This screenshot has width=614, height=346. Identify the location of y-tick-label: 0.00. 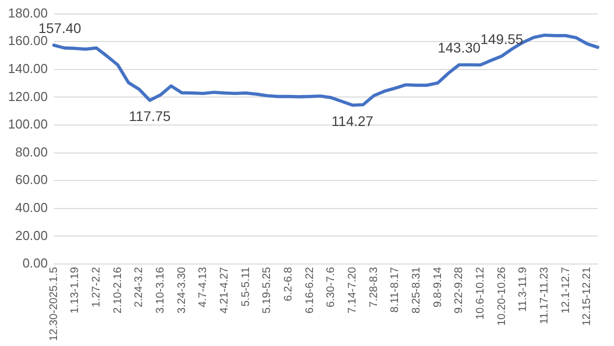
(35, 263).